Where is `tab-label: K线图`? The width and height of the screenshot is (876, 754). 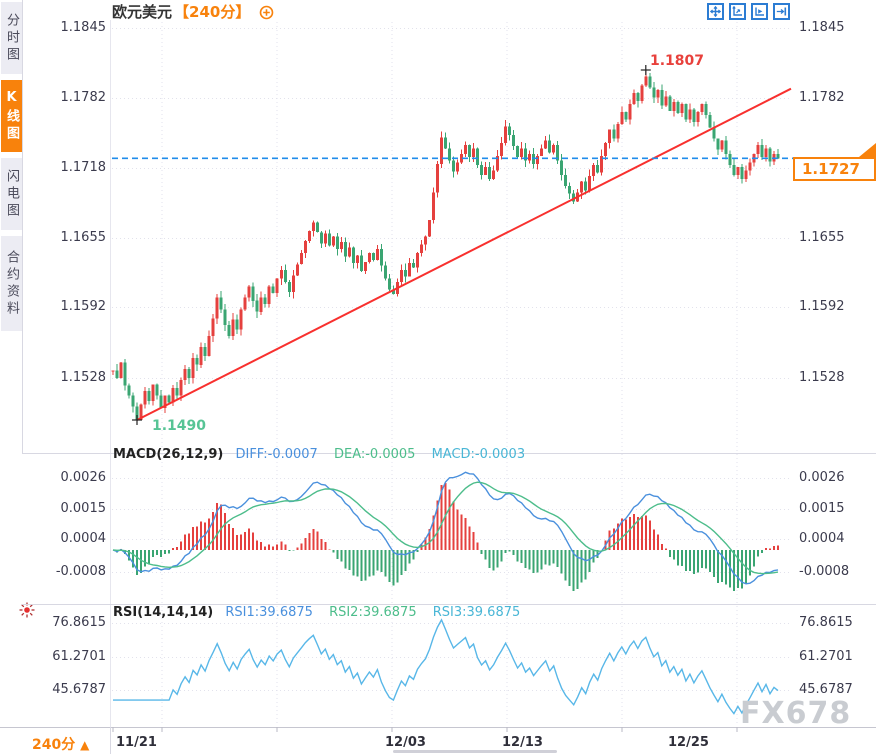 tab-label: K线图 is located at coordinates (11, 116).